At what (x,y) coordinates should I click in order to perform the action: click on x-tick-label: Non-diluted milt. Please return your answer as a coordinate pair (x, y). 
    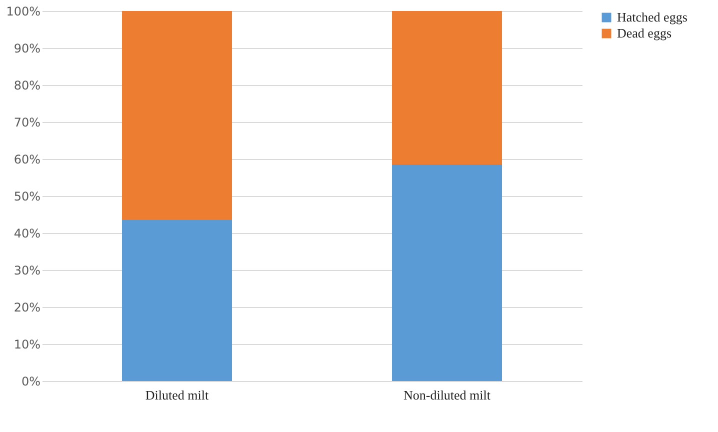
    Looking at the image, I should click on (447, 395).